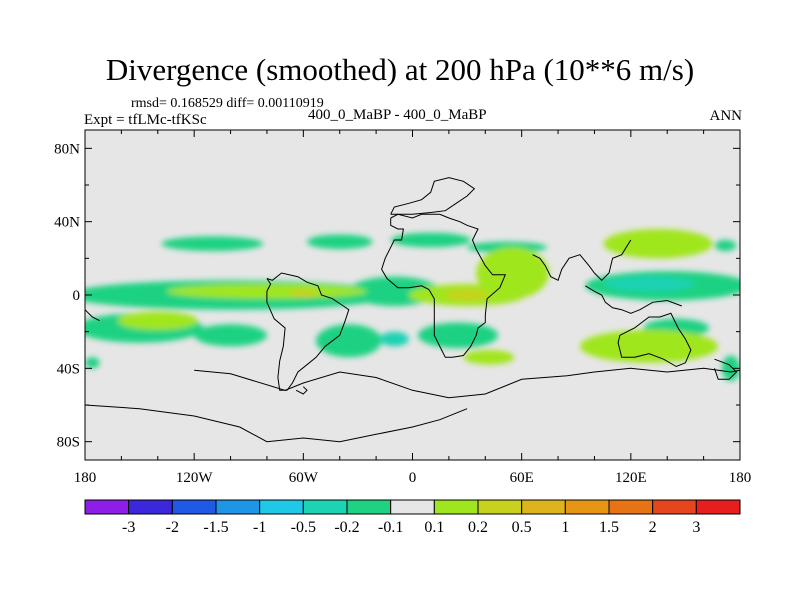  Describe the element at coordinates (227, 103) in the screenshot. I see `stats-text: rmsd= 0.168529 diff= 0.00110919` at that location.